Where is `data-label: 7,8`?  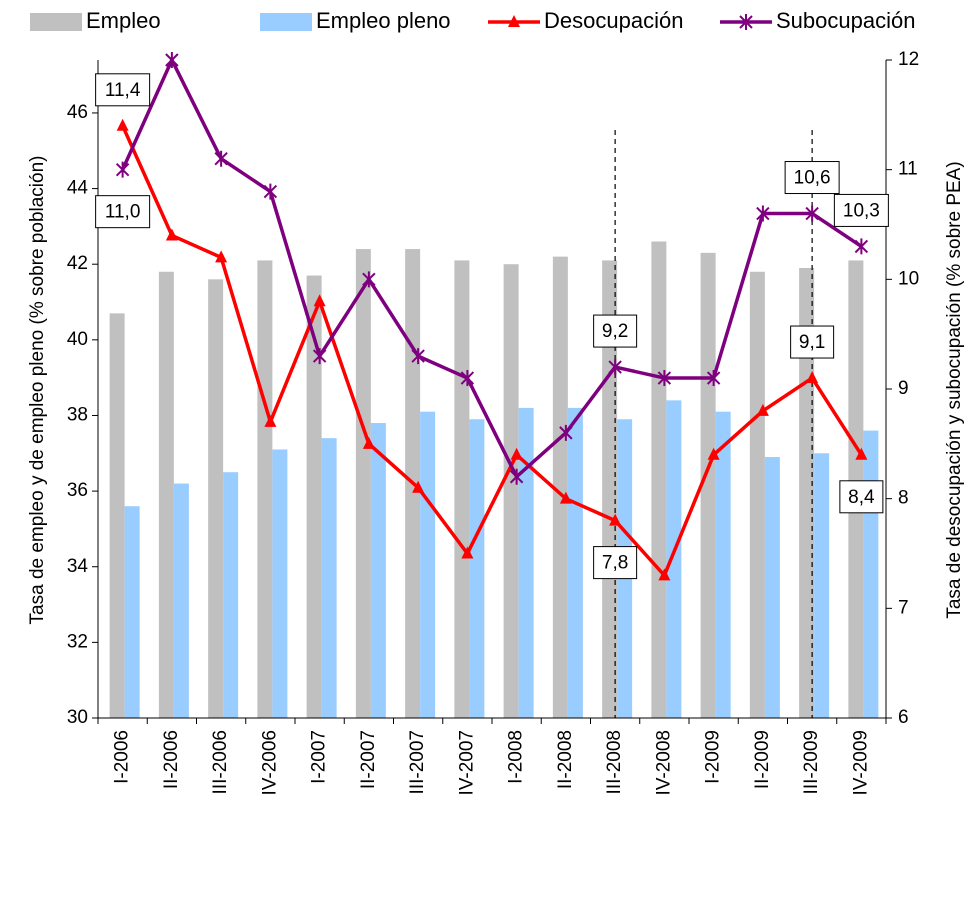
data-label: 7,8 is located at coordinates (615, 563).